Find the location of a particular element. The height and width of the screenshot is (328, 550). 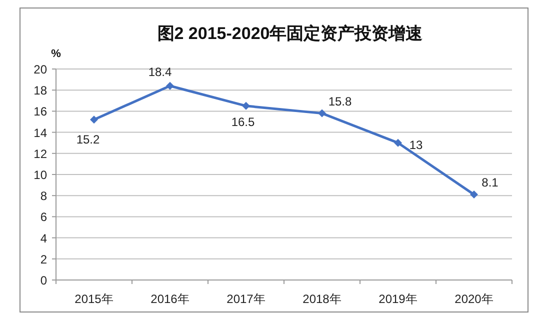

y-tick-label: 0 is located at coordinates (44, 281).